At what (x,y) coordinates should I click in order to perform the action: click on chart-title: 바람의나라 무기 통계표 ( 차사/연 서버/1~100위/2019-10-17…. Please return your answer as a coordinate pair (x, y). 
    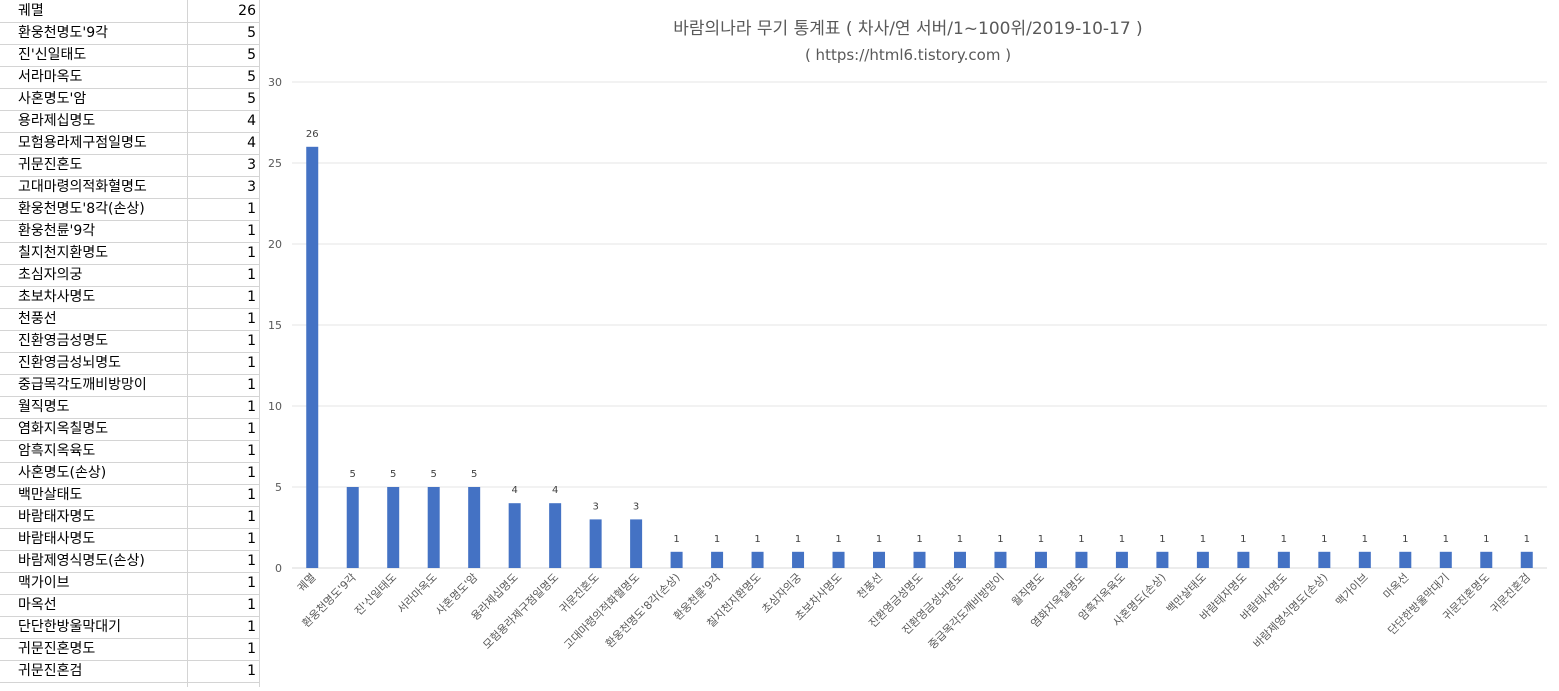
    Looking at the image, I should click on (907, 29).